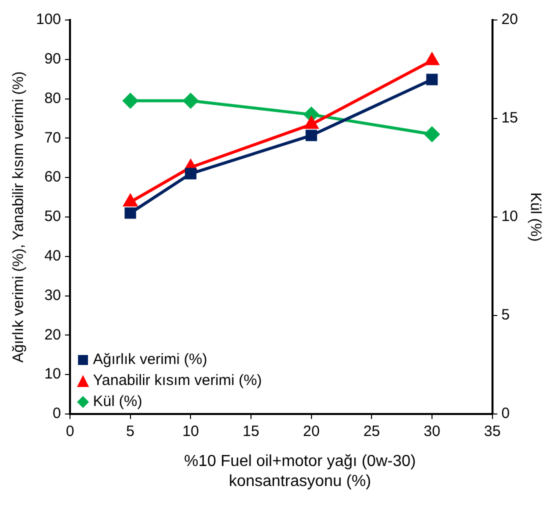 Image resolution: width=556 pixels, height=513 pixels. I want to click on y2-tick-label: 5, so click(505, 315).